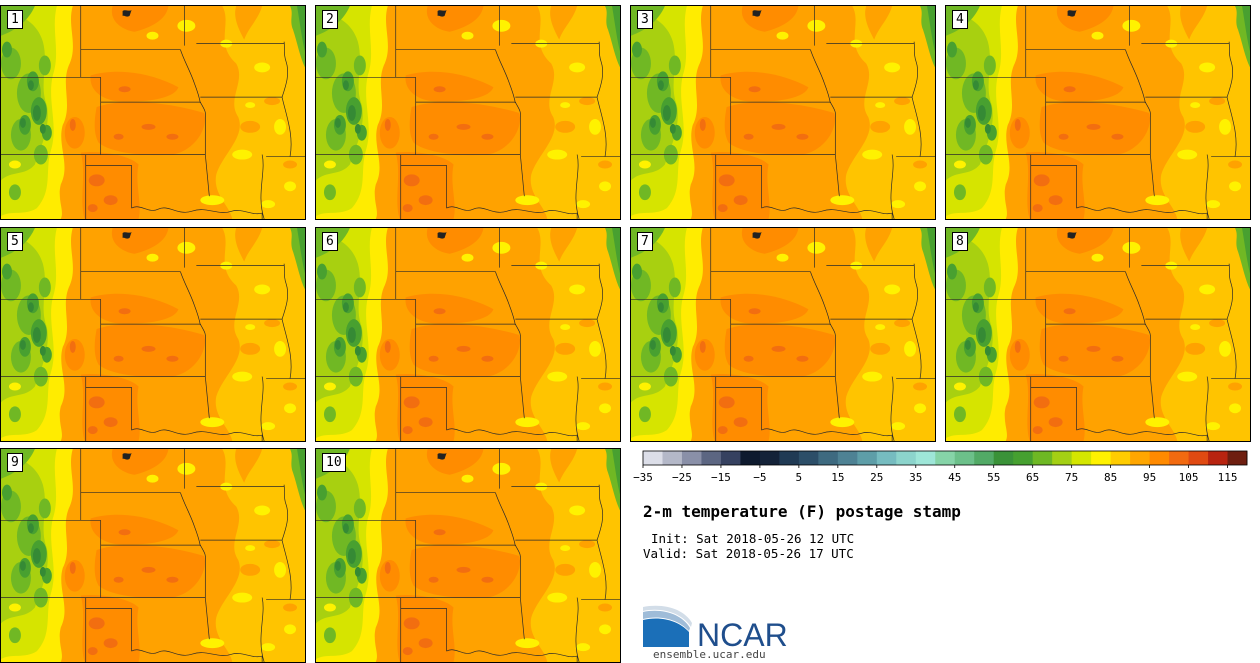 The width and height of the screenshot is (1260, 663). Describe the element at coordinates (954, 477) in the screenshot. I see `colorbar-tick-label: 45` at that location.